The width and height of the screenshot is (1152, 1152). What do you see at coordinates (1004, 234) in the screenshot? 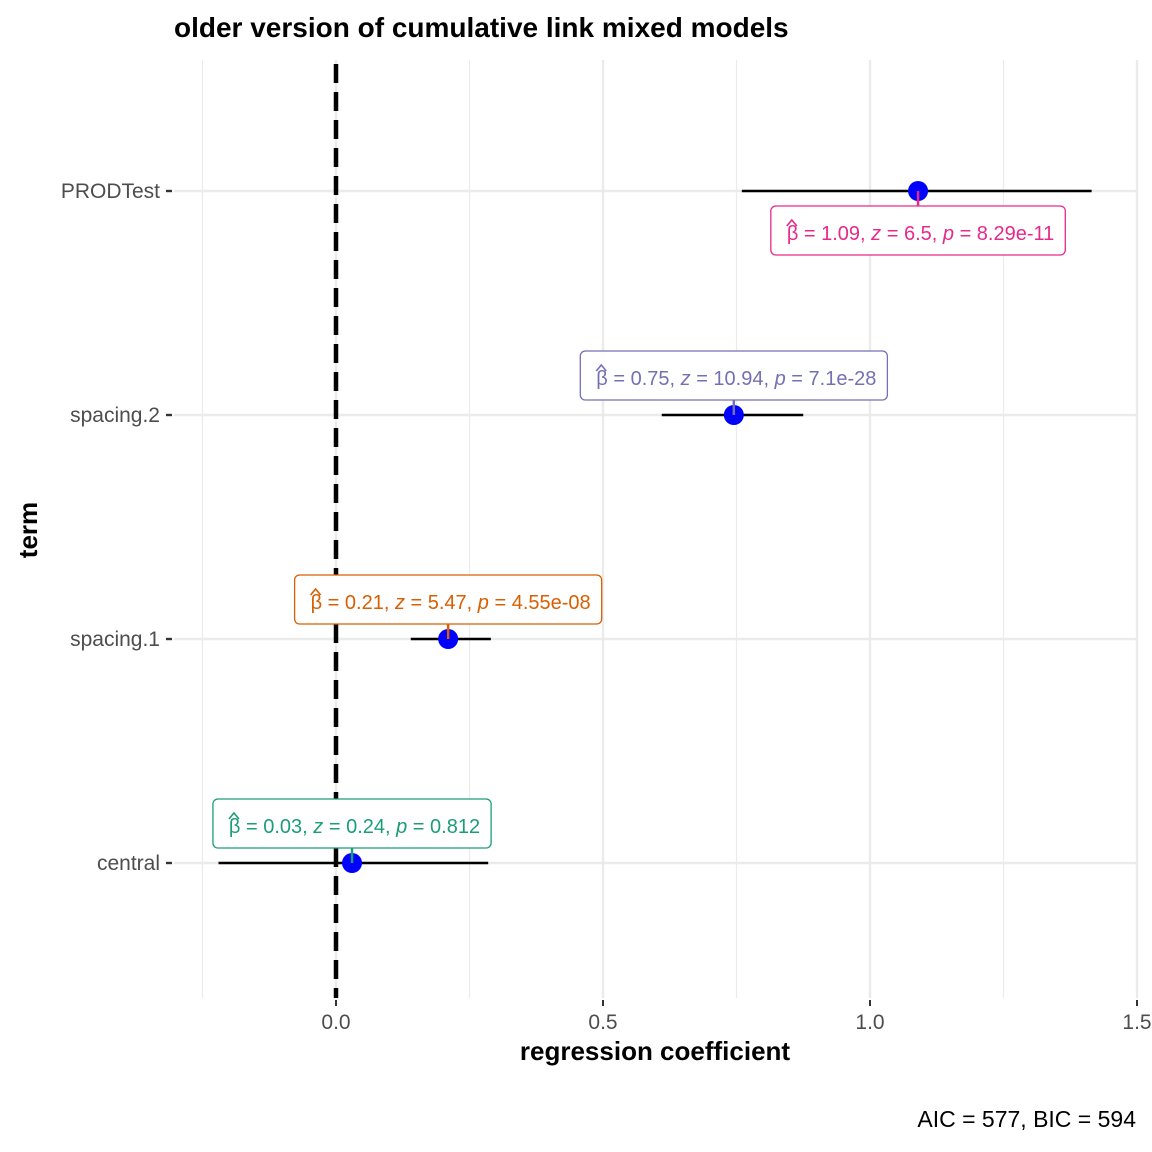
I see `p-value: = 8.29e-11` at bounding box center [1004, 234].